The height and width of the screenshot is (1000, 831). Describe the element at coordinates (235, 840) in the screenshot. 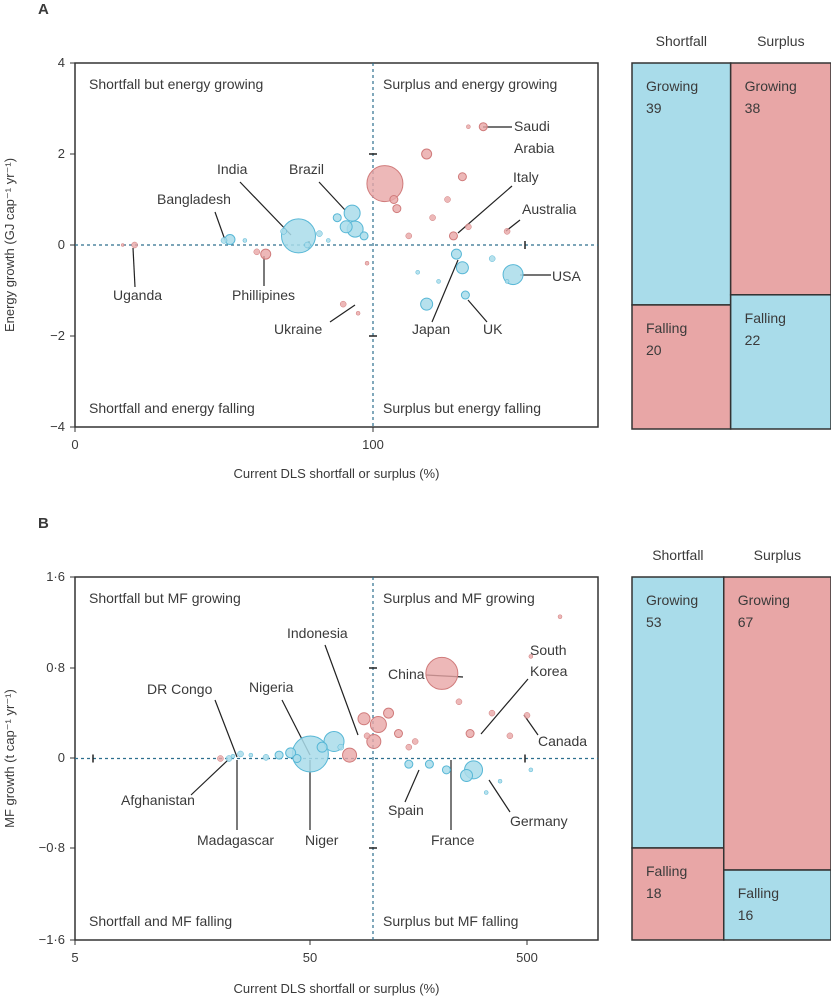

I see `country-label: Madagascar` at that location.